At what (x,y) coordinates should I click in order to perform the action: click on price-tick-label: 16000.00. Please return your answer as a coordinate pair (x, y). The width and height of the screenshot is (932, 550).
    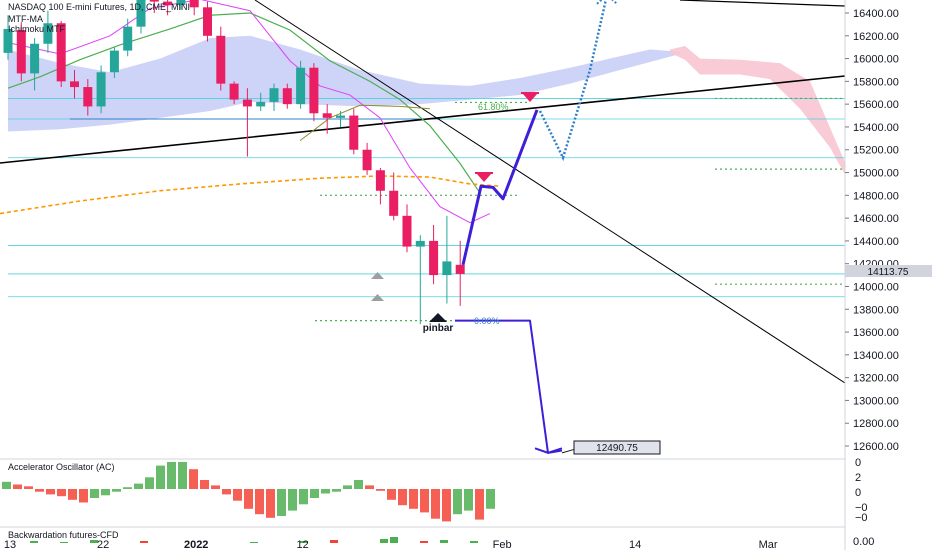
    Looking at the image, I should click on (876, 60).